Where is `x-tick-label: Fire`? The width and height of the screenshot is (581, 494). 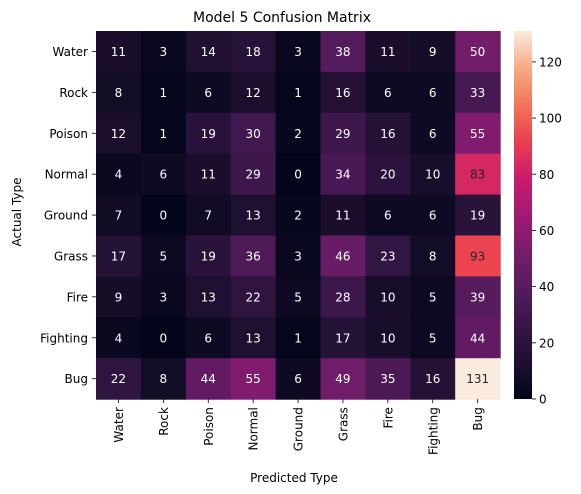 x-tick-label: Fire is located at coordinates (388, 417).